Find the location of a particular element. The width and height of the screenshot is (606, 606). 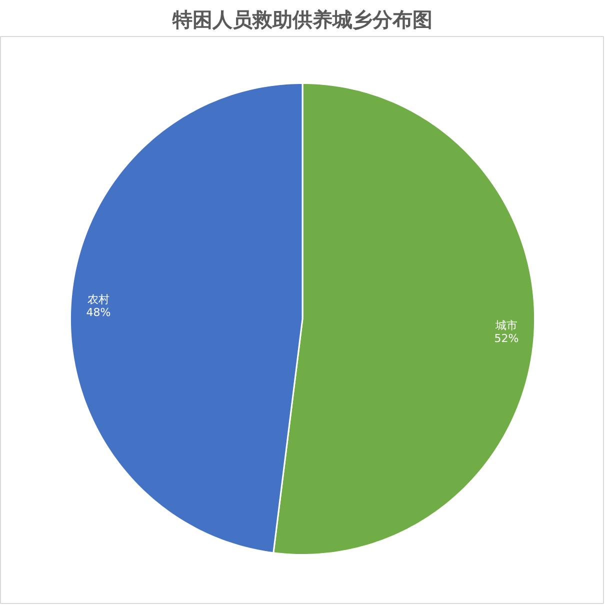

data-label: 48% is located at coordinates (98, 312).